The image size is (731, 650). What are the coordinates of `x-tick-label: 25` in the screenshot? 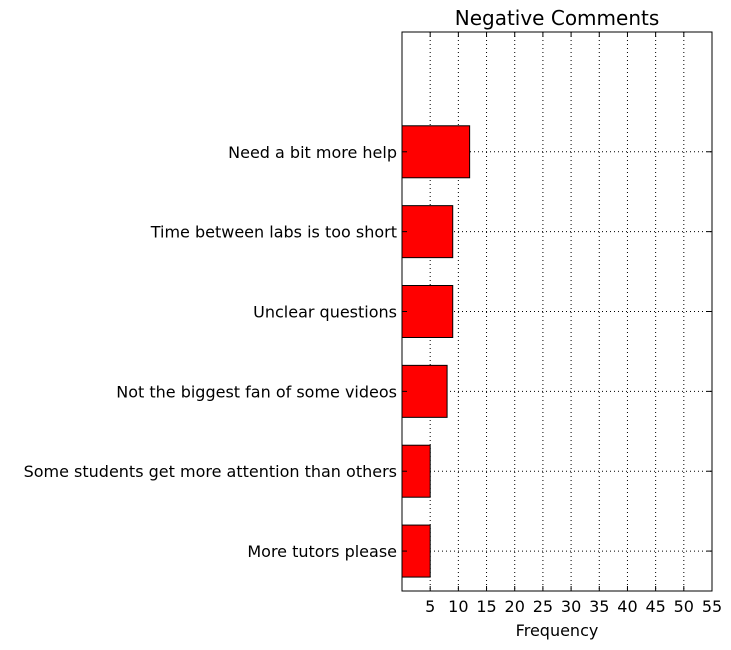 It's located at (543, 606).